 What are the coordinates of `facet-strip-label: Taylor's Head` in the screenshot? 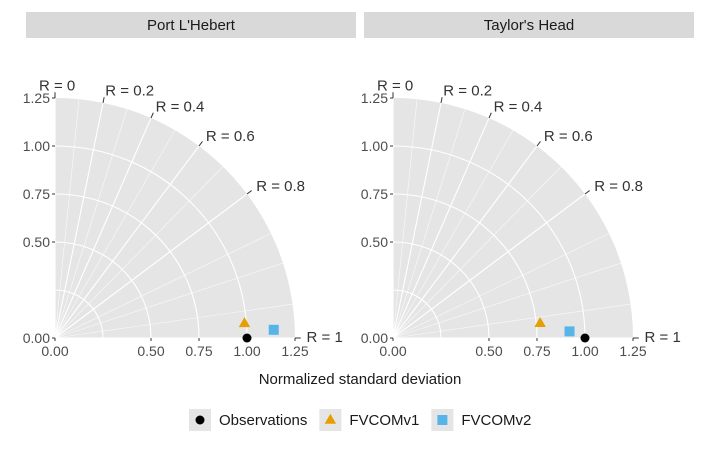 It's located at (529, 25).